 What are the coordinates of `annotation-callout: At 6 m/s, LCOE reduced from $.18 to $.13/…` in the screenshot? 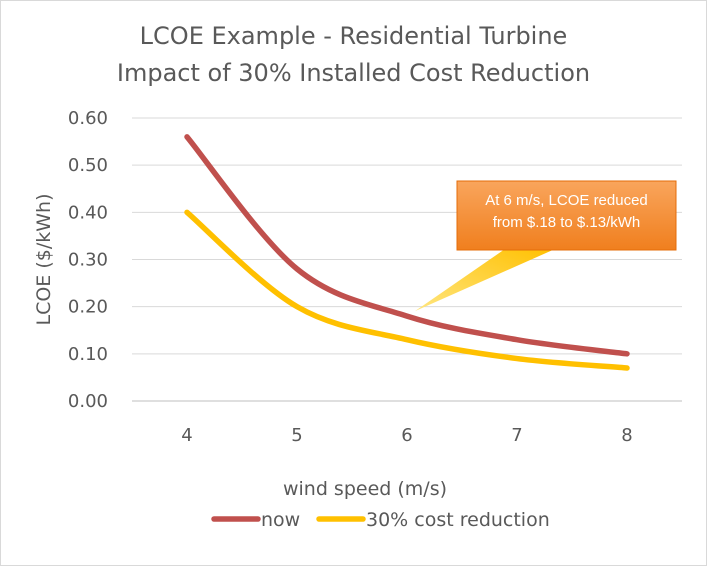 It's located at (546, 246).